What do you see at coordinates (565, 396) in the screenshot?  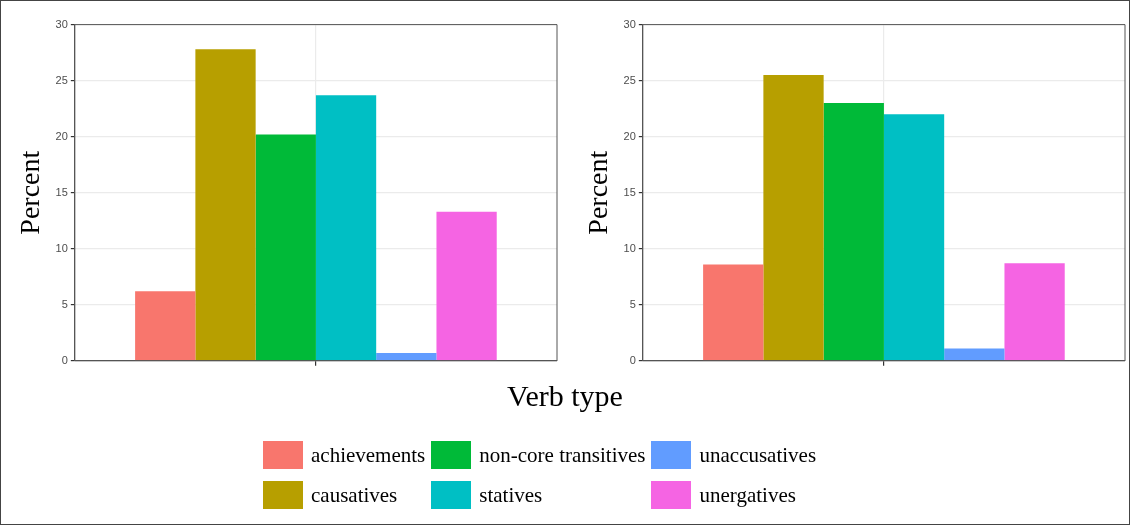 I see `x-axis-title: Verb type` at bounding box center [565, 396].